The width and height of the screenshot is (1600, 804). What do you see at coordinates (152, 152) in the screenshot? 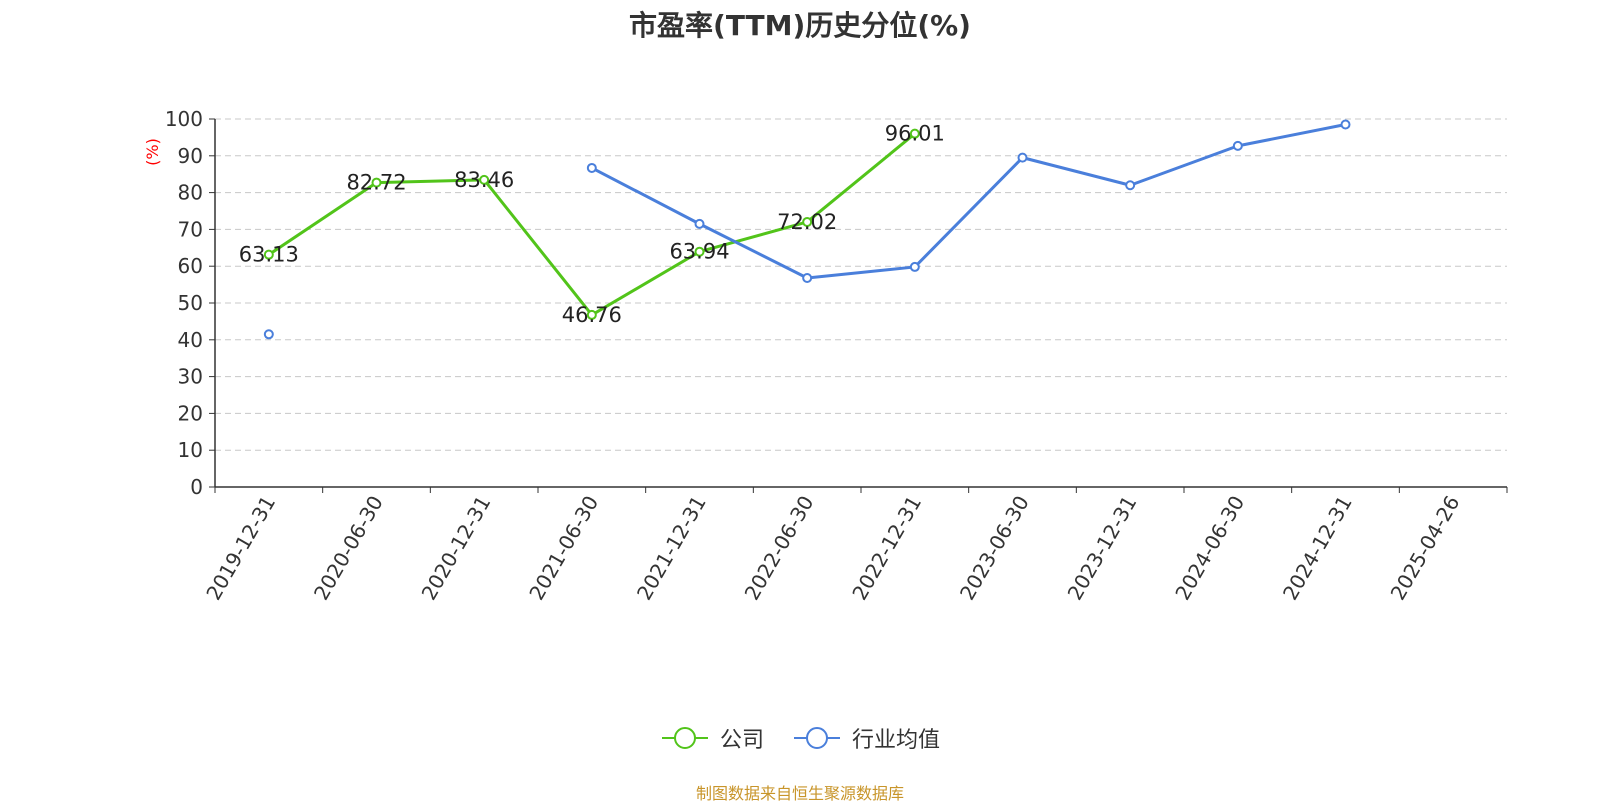
I see `y-axis-label: (%)` at bounding box center [152, 152].